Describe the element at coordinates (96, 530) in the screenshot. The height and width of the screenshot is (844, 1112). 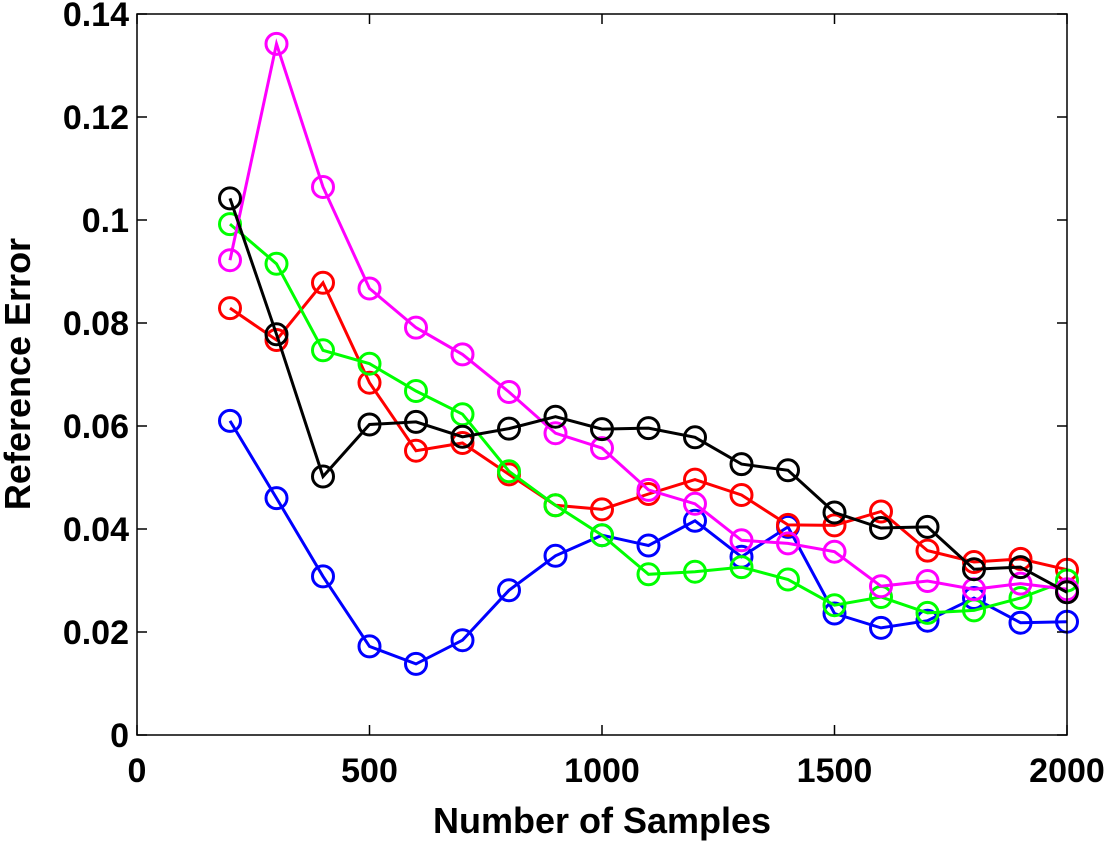
I see `y-tick-label: 0.04` at that location.